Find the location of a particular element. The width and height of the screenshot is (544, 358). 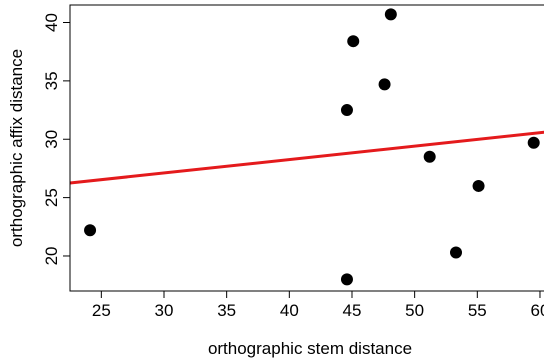

y-ticks: 20 25 30 35 40 is located at coordinates (56, 139).